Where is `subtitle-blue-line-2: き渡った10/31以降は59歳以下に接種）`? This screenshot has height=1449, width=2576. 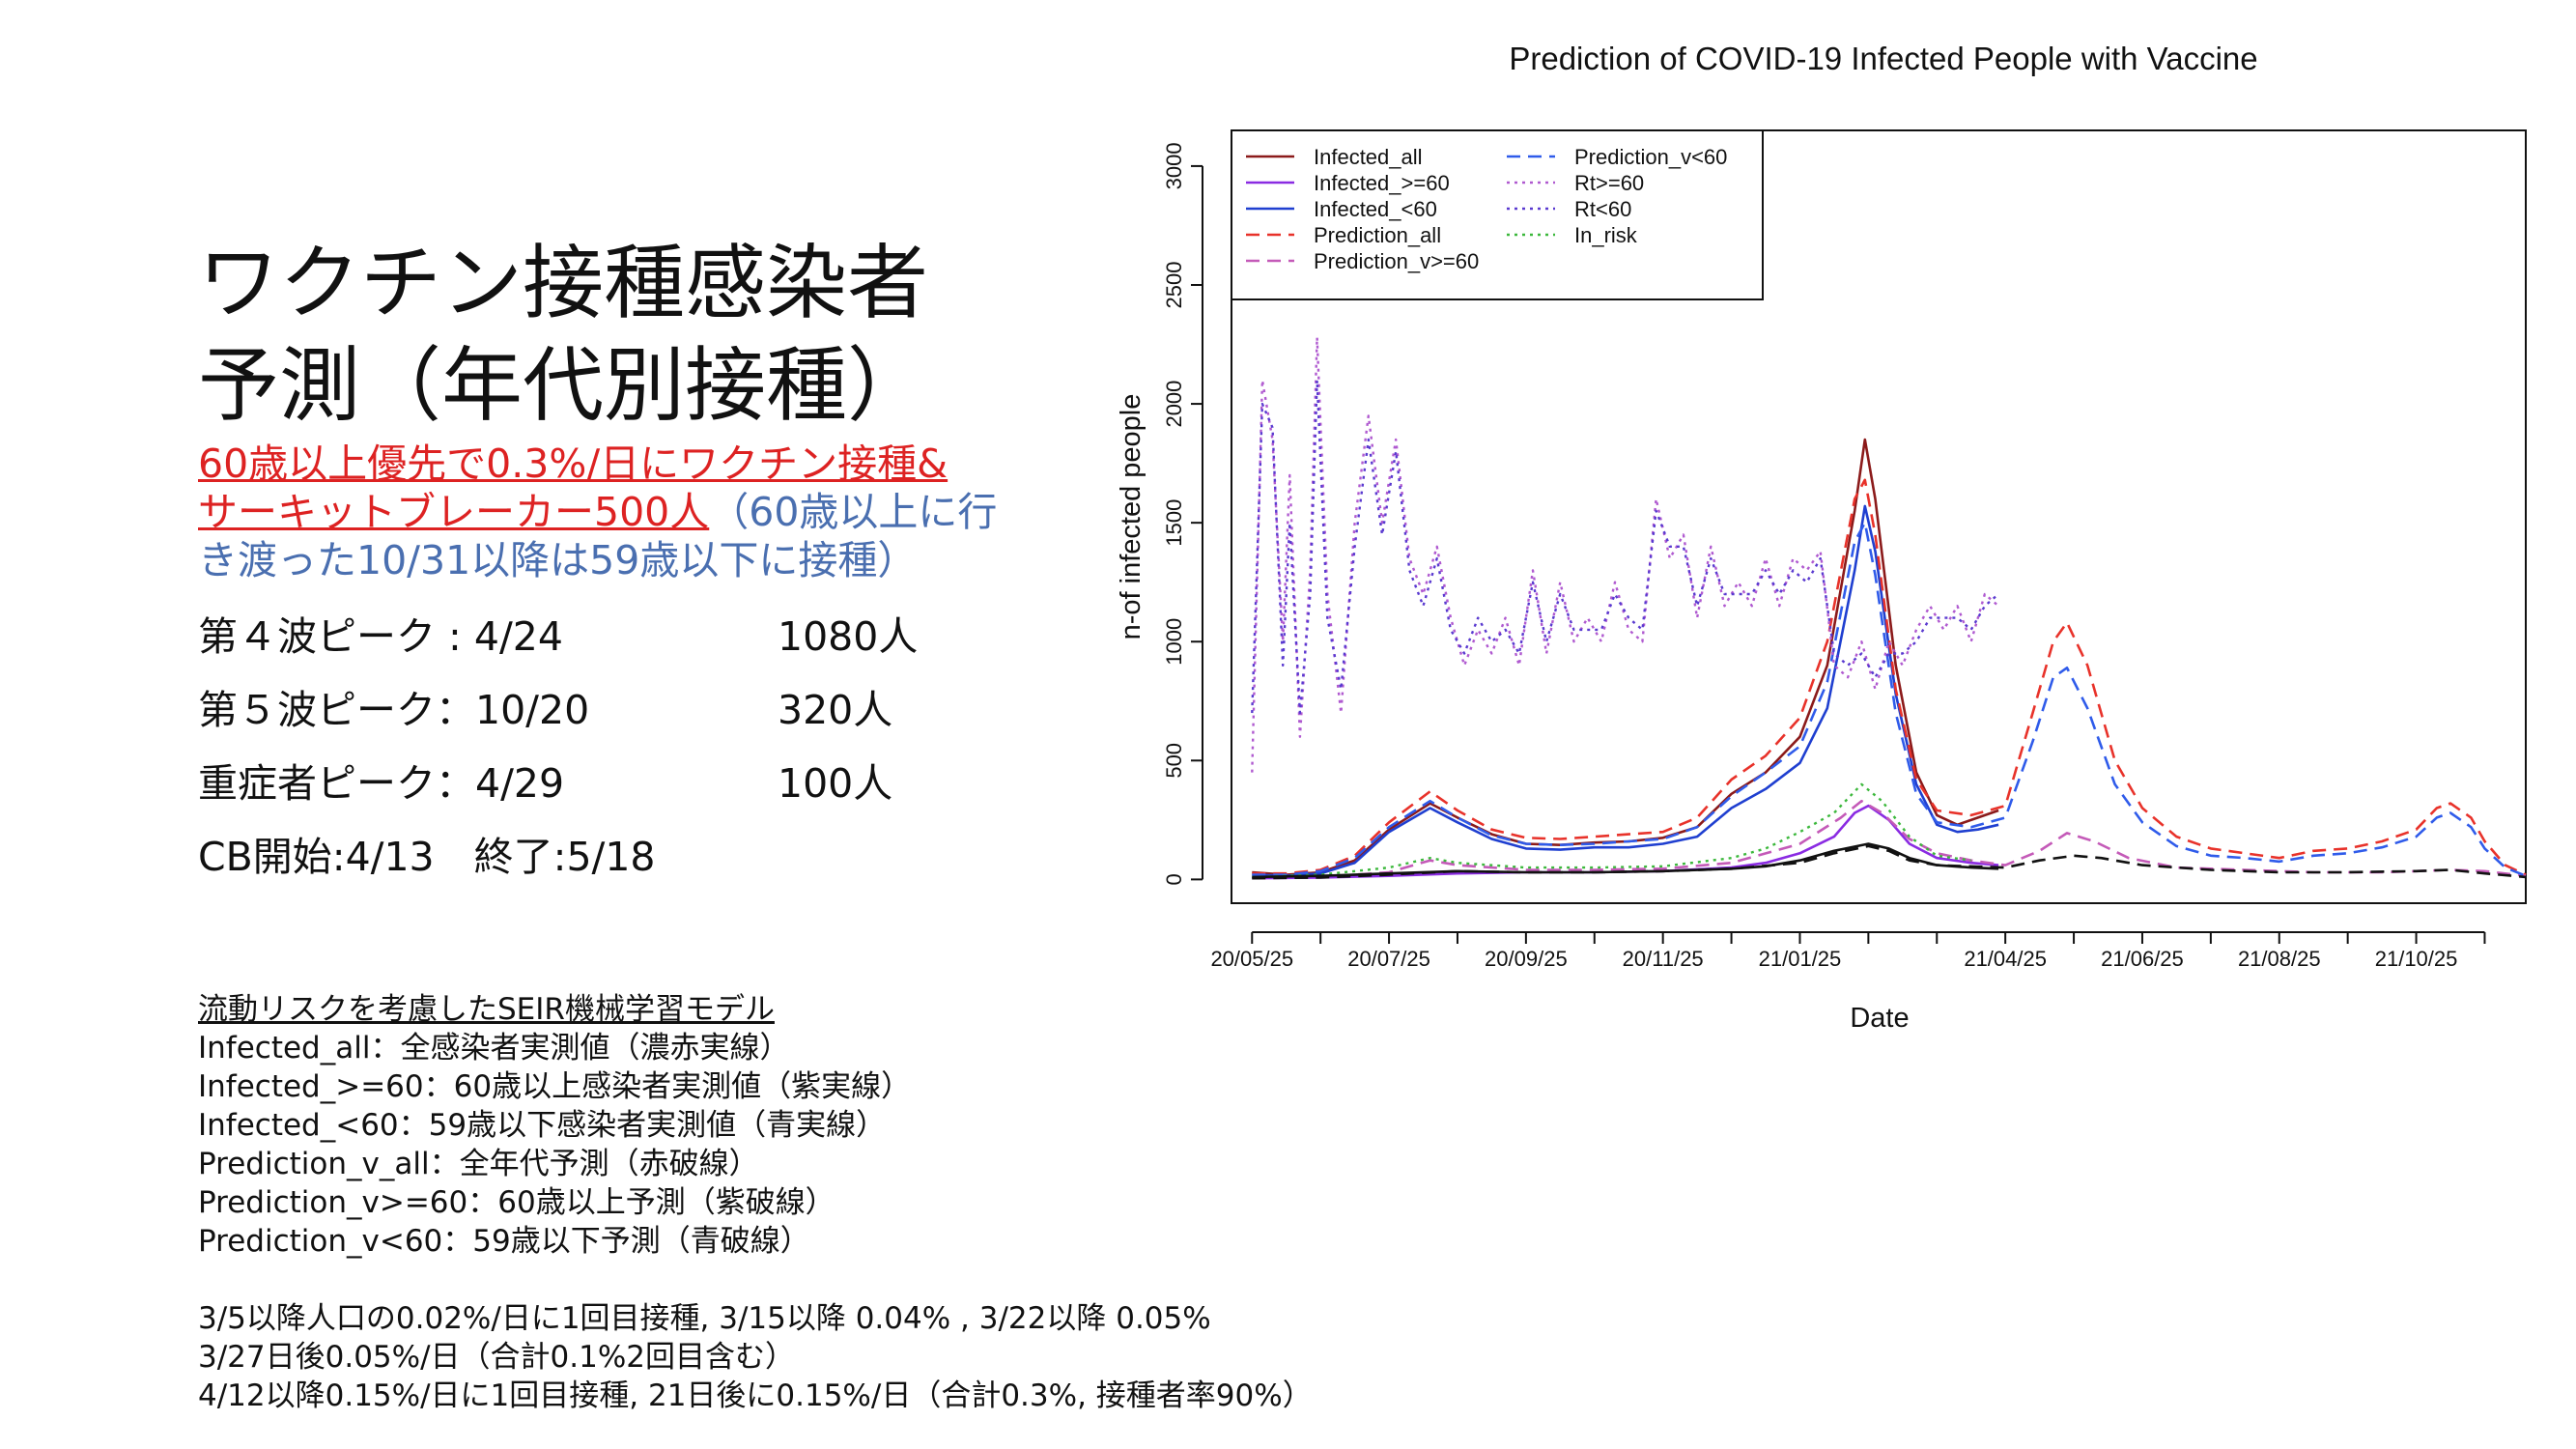 subtitle-blue-line-2: き渡った10/31以降は59歳以下に接種） is located at coordinates (558, 560).